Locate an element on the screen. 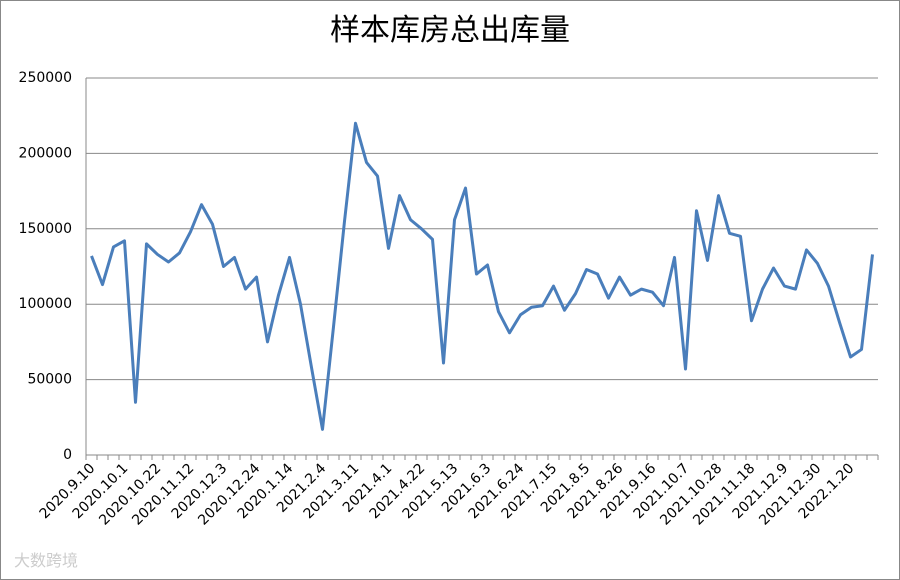 The width and height of the screenshot is (900, 580). y-tick-label: 250000 is located at coordinates (45, 78).